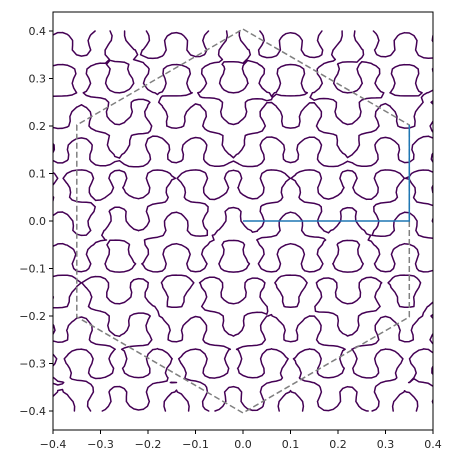 Image resolution: width=456 pixels, height=470 pixels. Describe the element at coordinates (32, 316) in the screenshot. I see `y-tick-label: −0.2` at that location.